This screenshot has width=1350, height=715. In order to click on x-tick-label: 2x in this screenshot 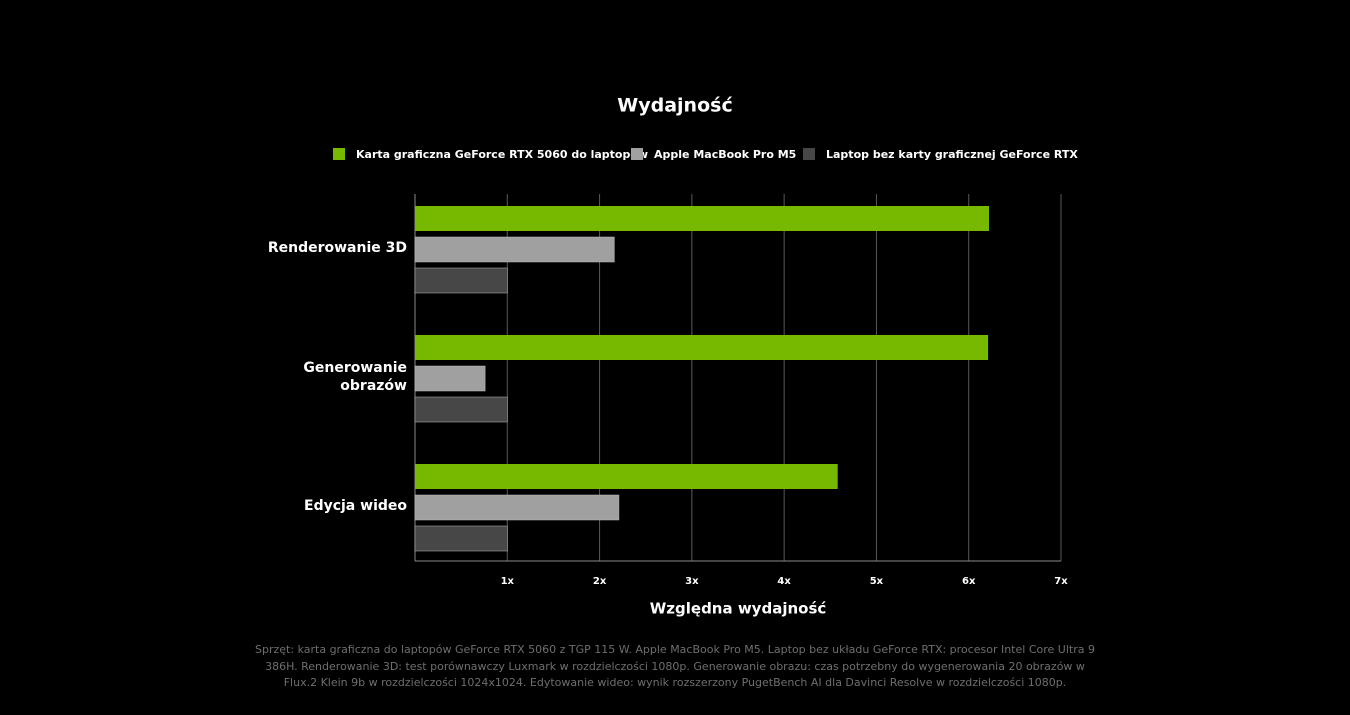, I will do `click(600, 581)`.